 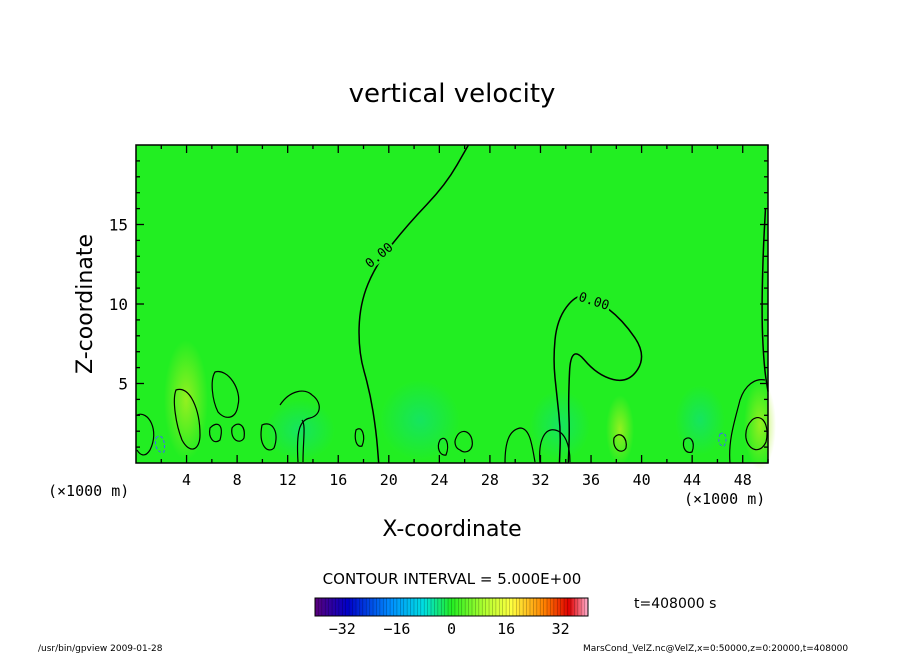 What do you see at coordinates (439, 480) in the screenshot?
I see `x-tick-label: 24` at bounding box center [439, 480].